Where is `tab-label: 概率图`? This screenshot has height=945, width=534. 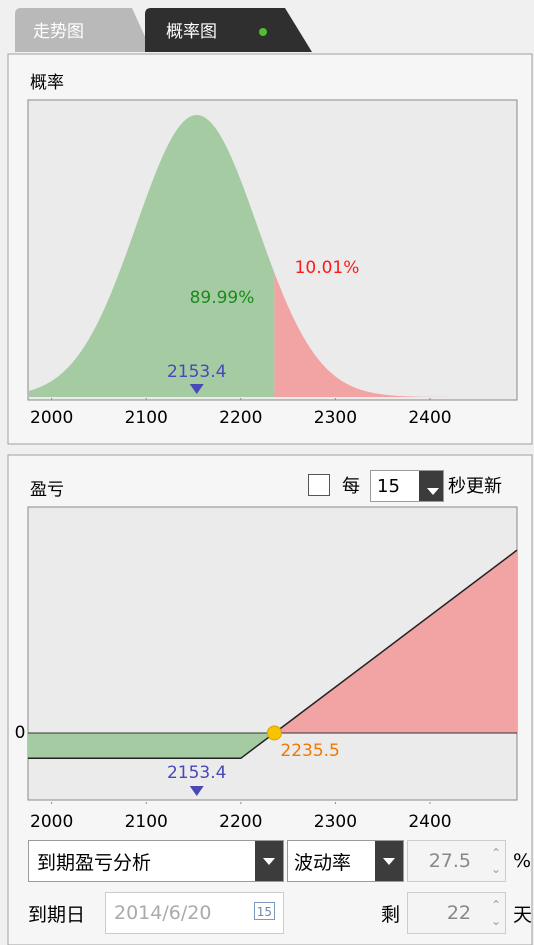
tab-label: 概率图 is located at coordinates (191, 32).